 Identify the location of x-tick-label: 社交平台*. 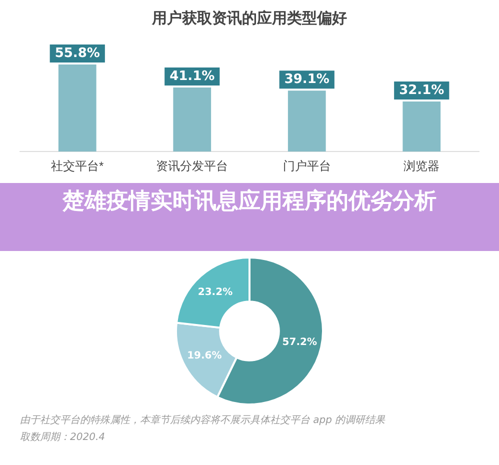
(77, 166).